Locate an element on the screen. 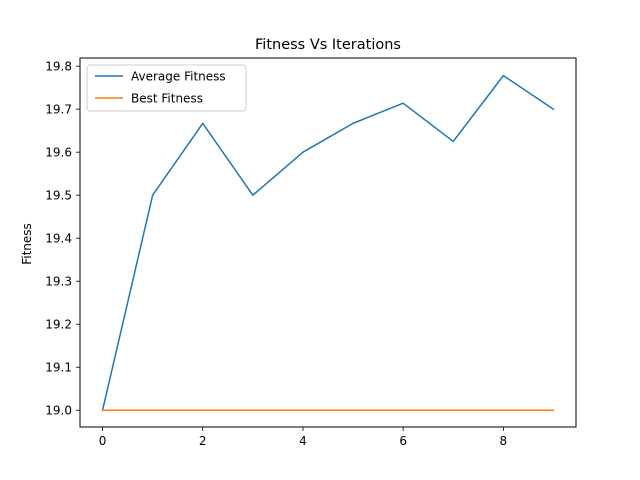 Image resolution: width=640 pixels, height=480 pixels. legend: Average Fitness Best Fitness is located at coordinates (166, 88).